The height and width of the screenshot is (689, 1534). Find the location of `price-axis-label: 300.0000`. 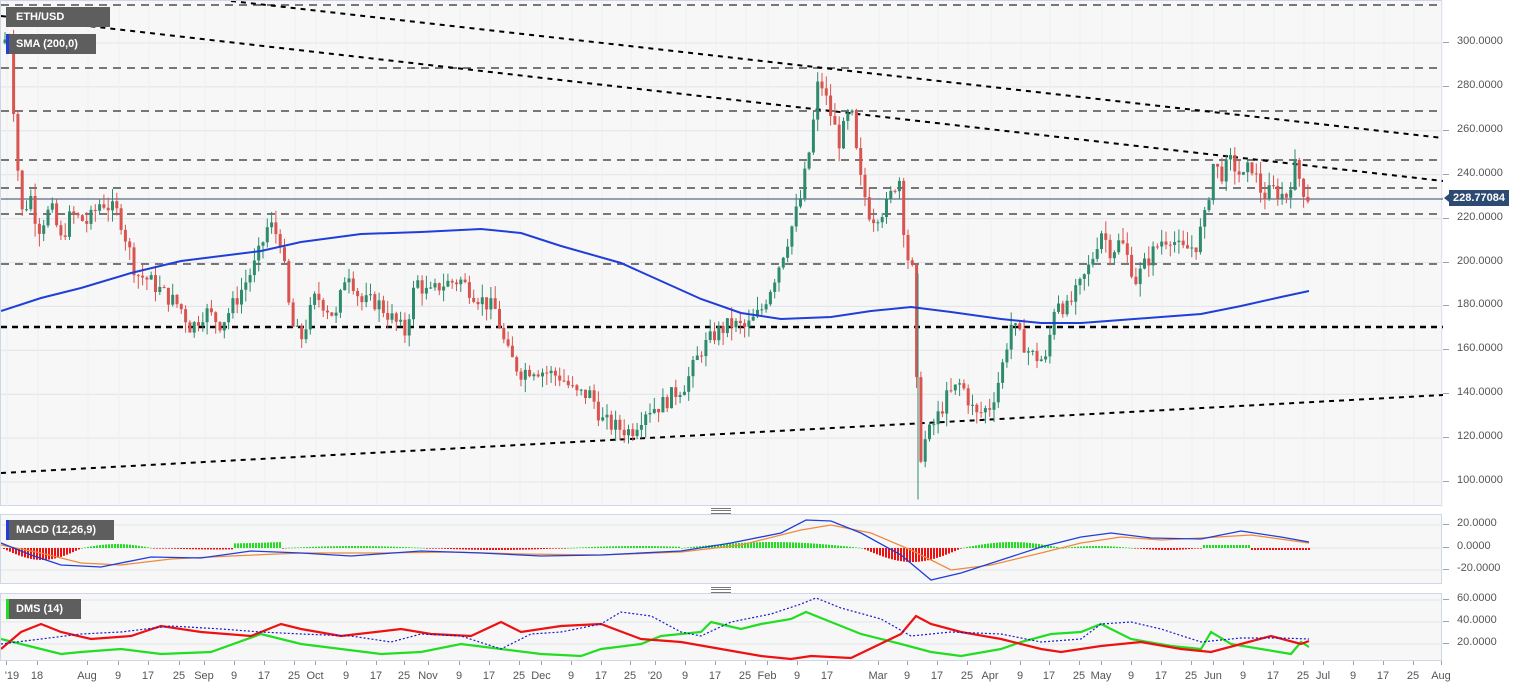

price-axis-label: 300.0000 is located at coordinates (1480, 41).